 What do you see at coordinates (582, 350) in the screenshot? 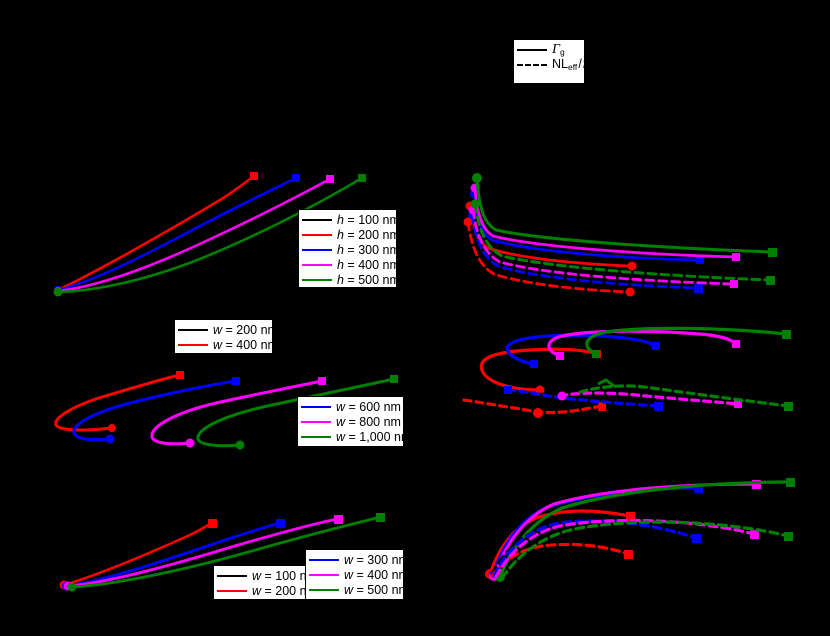
I see `series-mr-w600-solid` at bounding box center [582, 350].